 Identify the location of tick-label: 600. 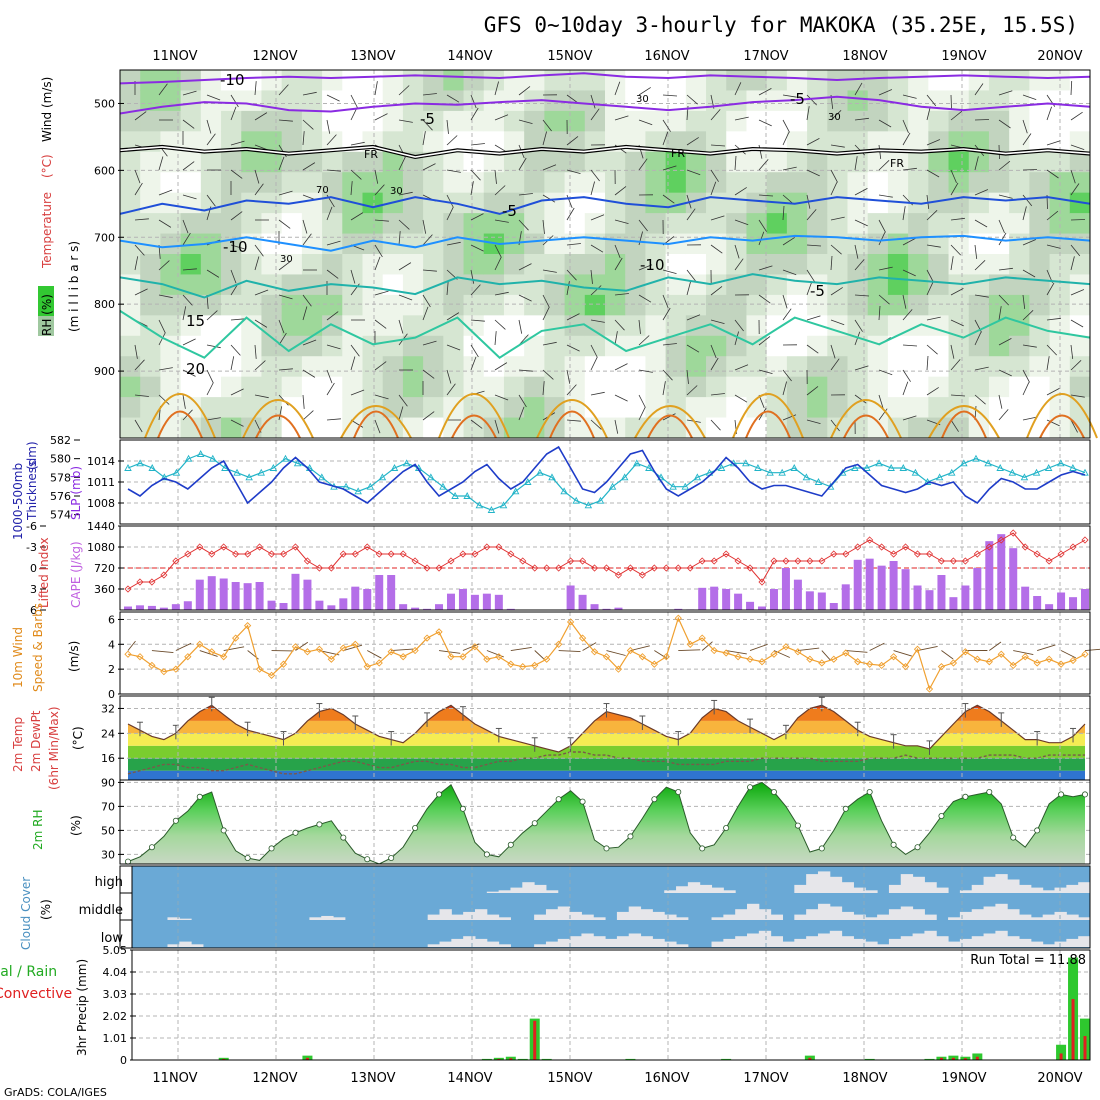
(104, 170).